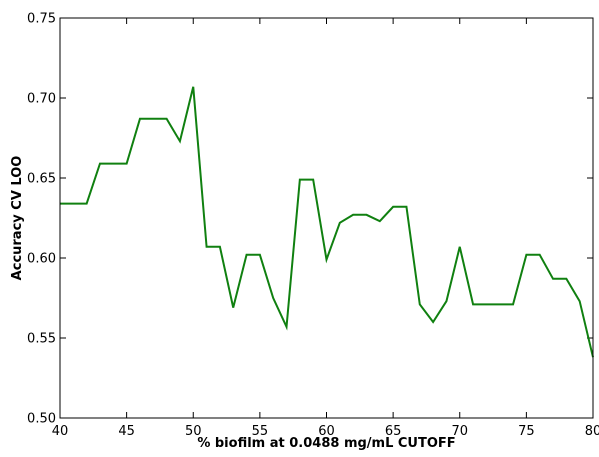 The width and height of the screenshot is (599, 457). I want to click on x-tick-label: 45, so click(126, 431).